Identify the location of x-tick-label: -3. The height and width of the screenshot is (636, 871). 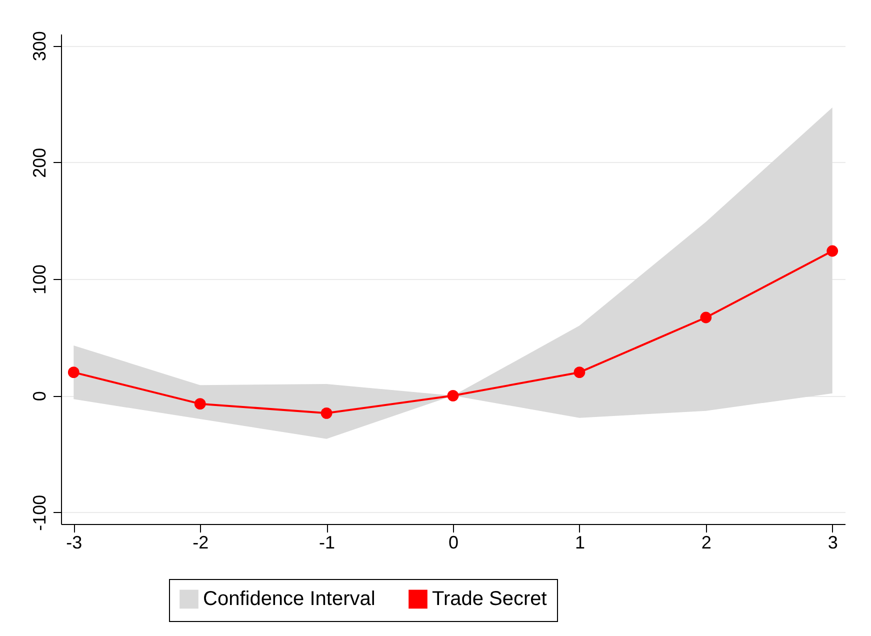
(74, 542).